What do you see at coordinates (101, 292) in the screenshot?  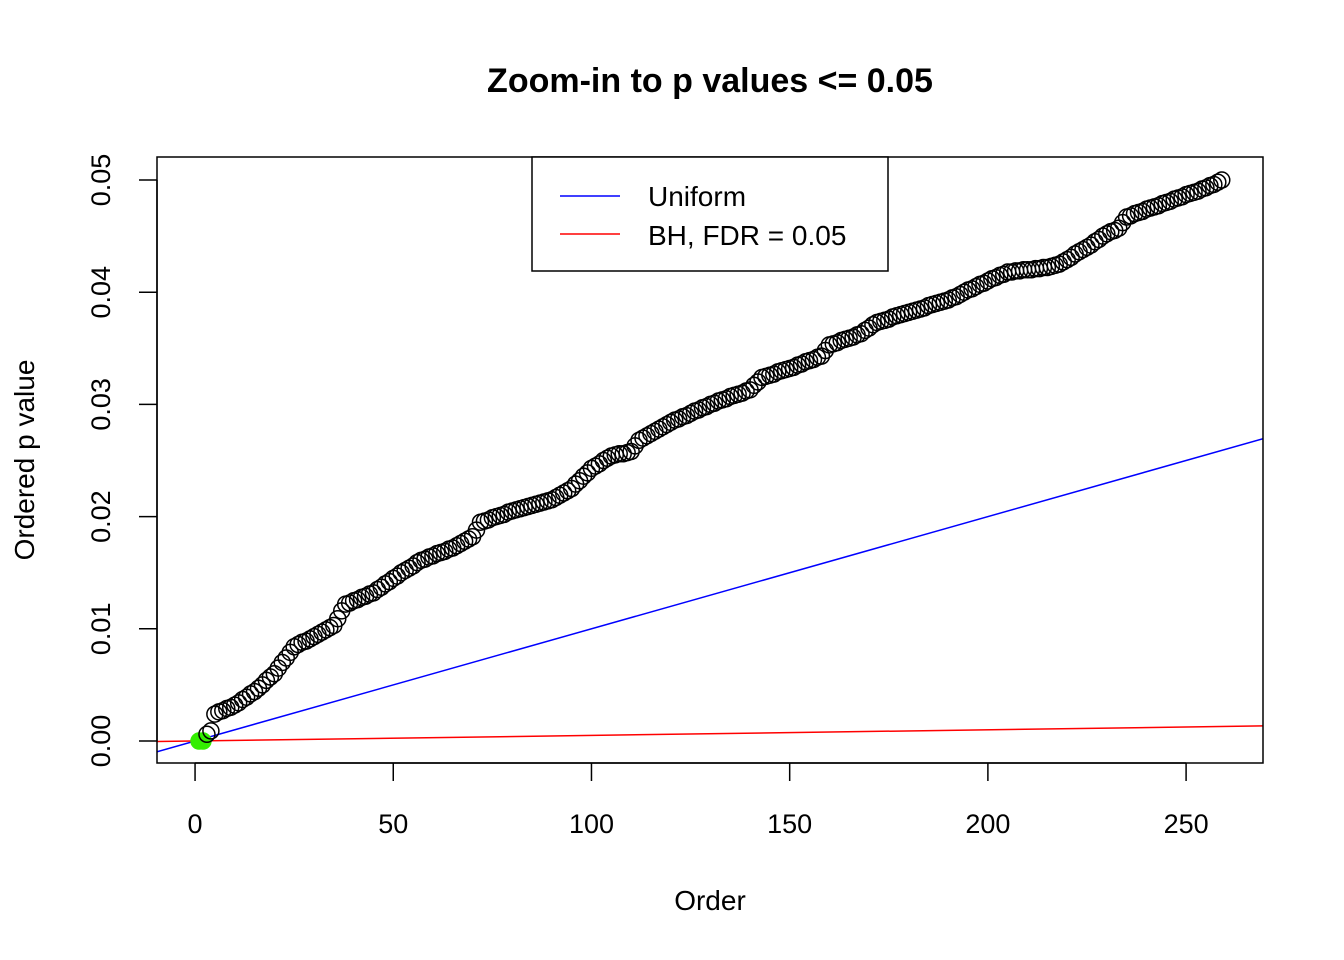 I see `y-tick-label: 0.04` at bounding box center [101, 292].